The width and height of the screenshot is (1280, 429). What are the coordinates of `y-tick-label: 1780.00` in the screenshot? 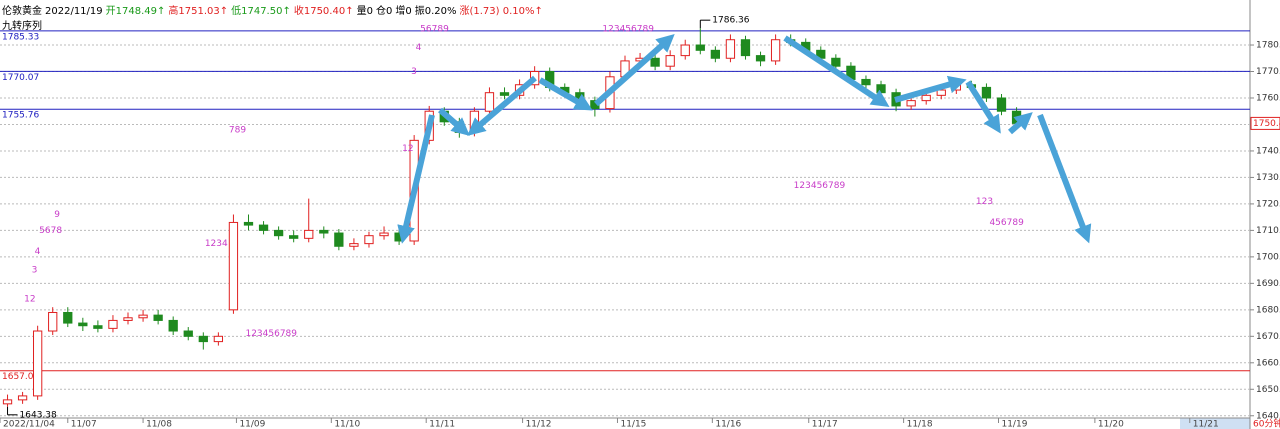 It's located at (1268, 46).